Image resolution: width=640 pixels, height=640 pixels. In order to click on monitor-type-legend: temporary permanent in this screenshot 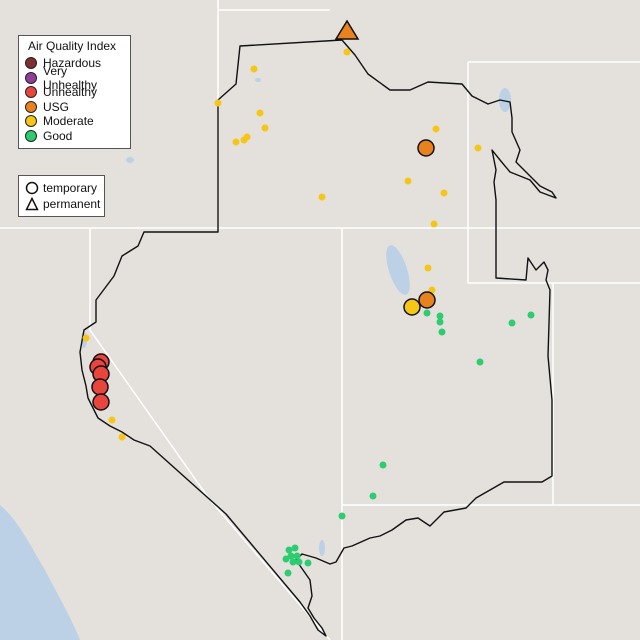, I will do `click(61, 196)`.